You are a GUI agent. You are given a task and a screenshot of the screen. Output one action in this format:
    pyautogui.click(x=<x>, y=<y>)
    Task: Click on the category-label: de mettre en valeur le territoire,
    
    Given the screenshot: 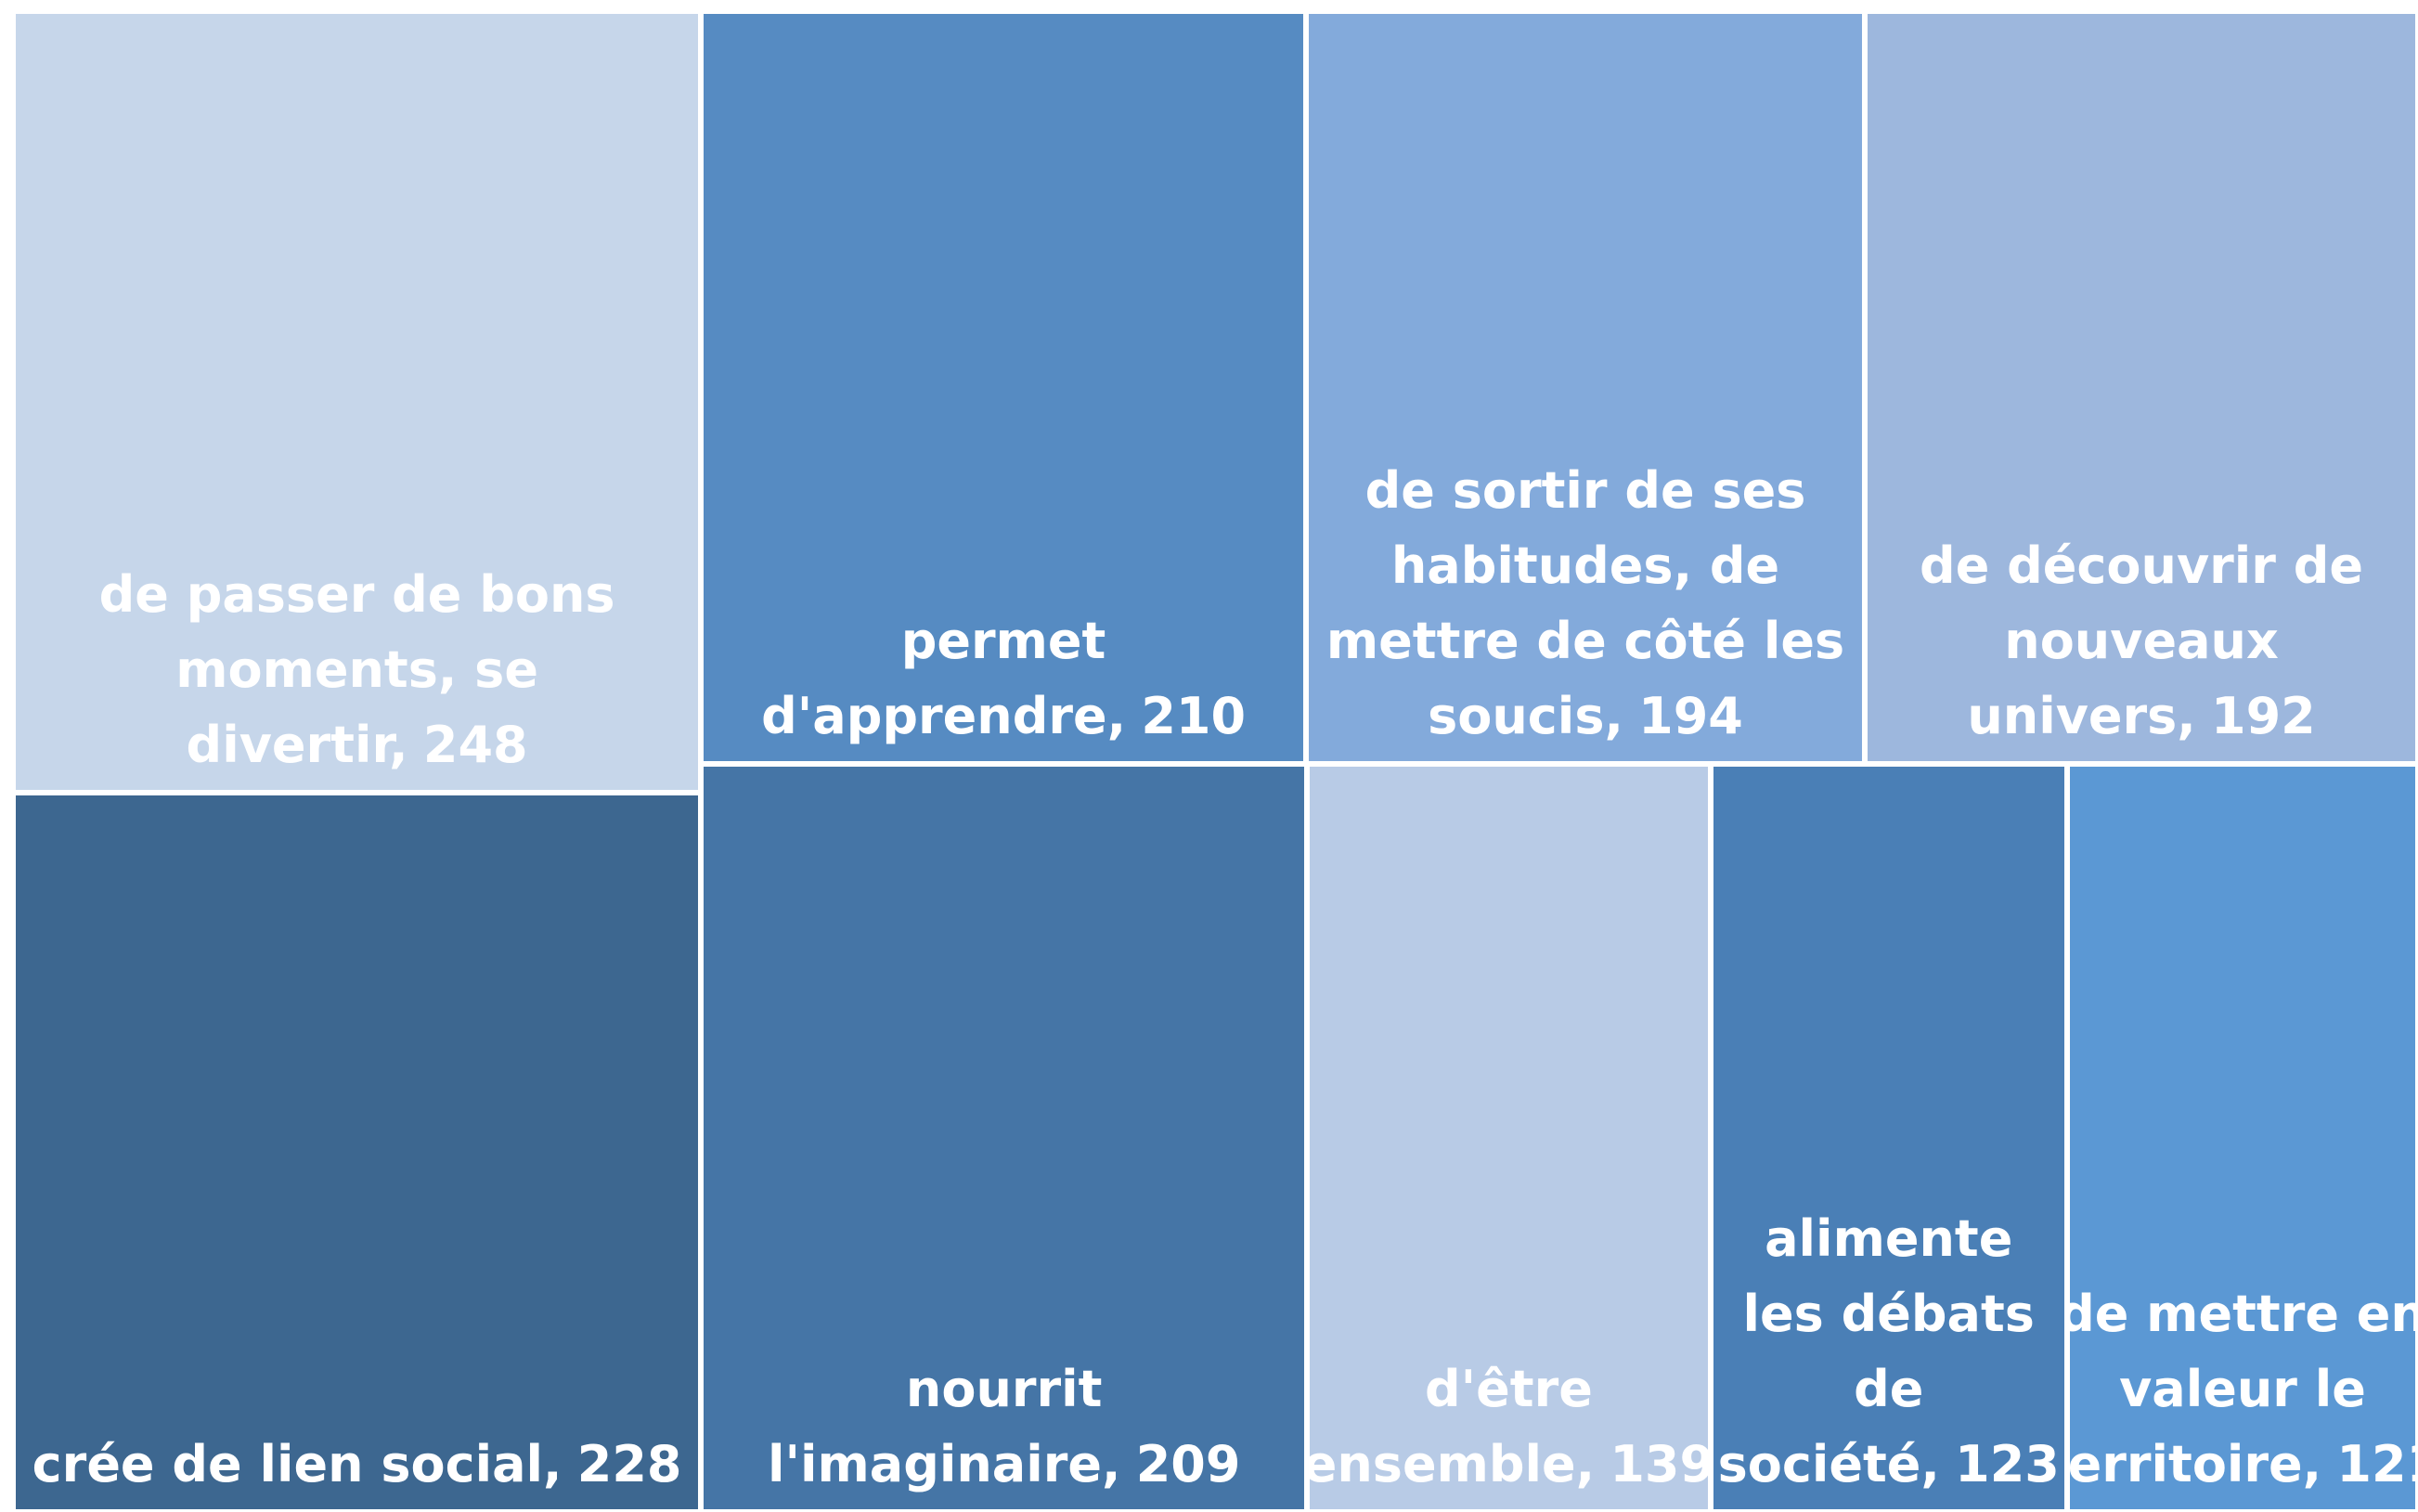 What is the action you would take?
    pyautogui.click(x=2242, y=1388)
    